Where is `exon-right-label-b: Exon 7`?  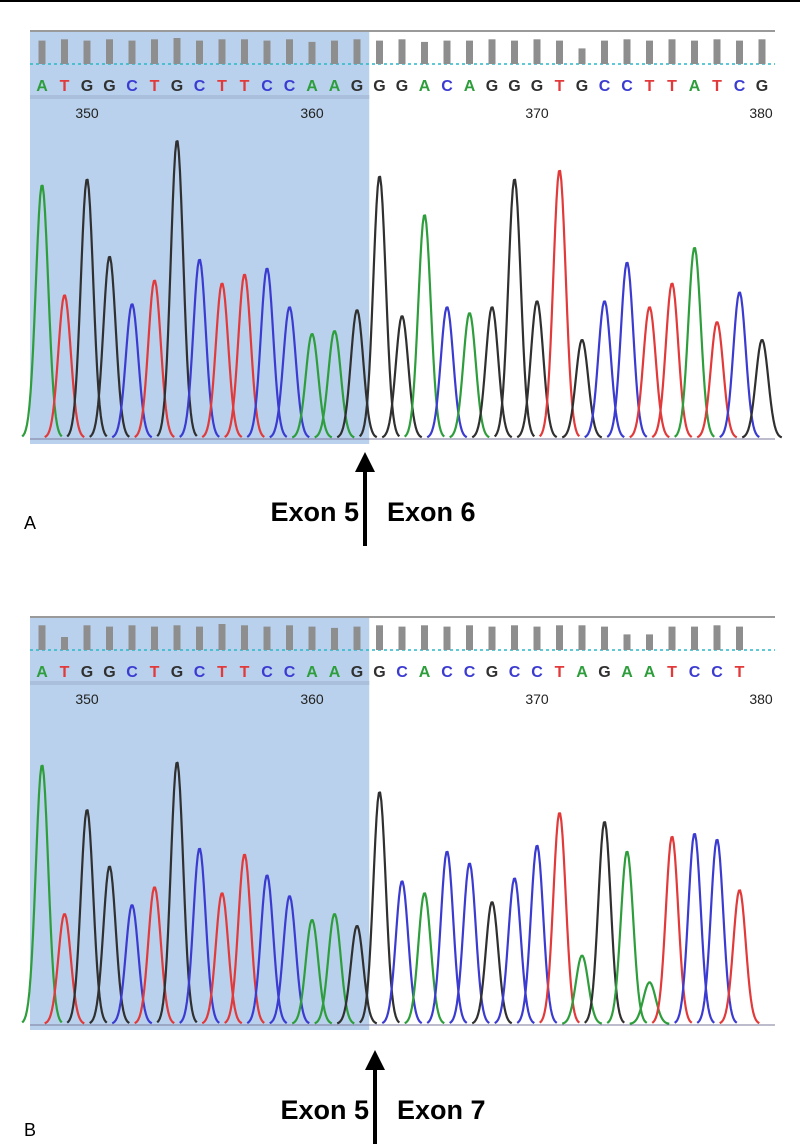
exon-right-label-b: Exon 7 is located at coordinates (441, 1110).